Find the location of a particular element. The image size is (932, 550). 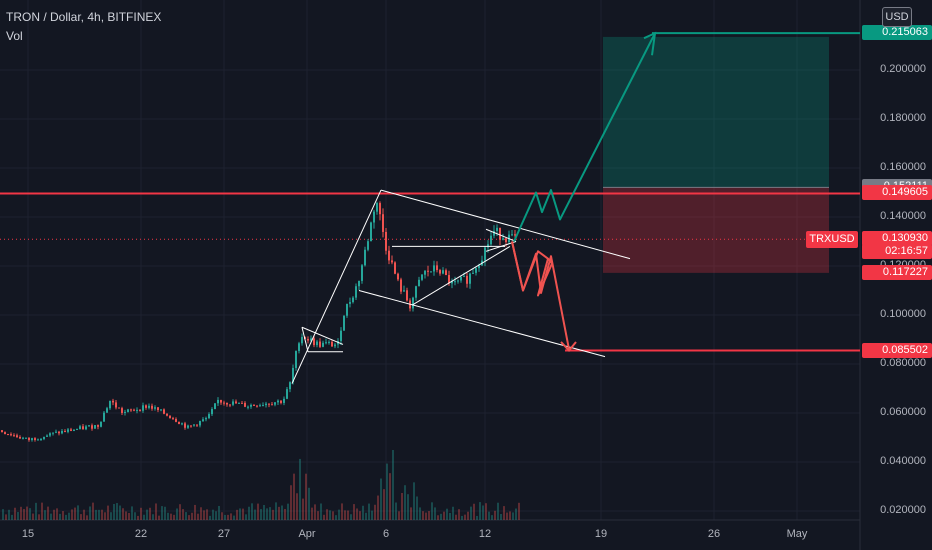

flag-left-line is located at coordinates (305, 339).